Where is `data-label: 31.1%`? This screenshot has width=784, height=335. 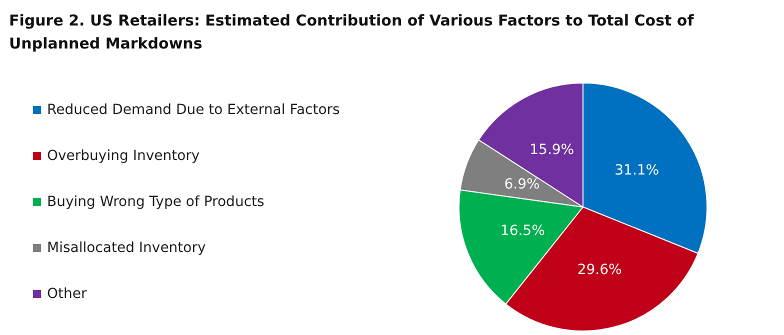
data-label: 31.1% is located at coordinates (637, 170).